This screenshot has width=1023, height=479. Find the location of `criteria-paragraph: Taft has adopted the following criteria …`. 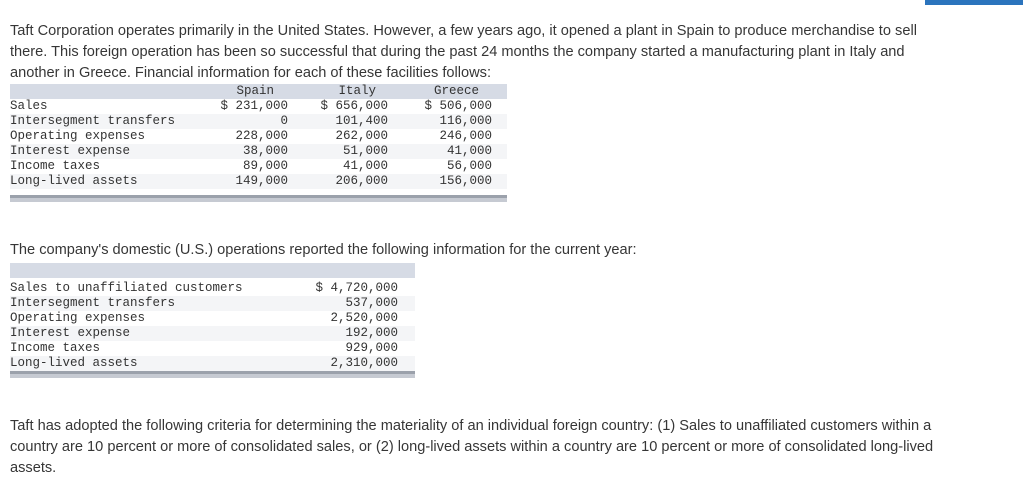

criteria-paragraph: Taft has adopted the following criteria … is located at coordinates (472, 446).